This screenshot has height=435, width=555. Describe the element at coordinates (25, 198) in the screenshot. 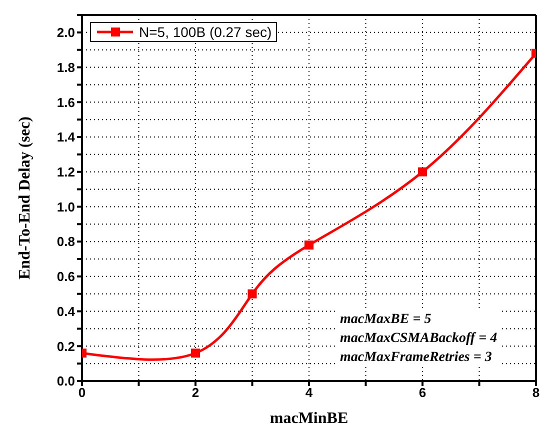

I see `y-axis-title: End-To-End Delay (sec)` at that location.